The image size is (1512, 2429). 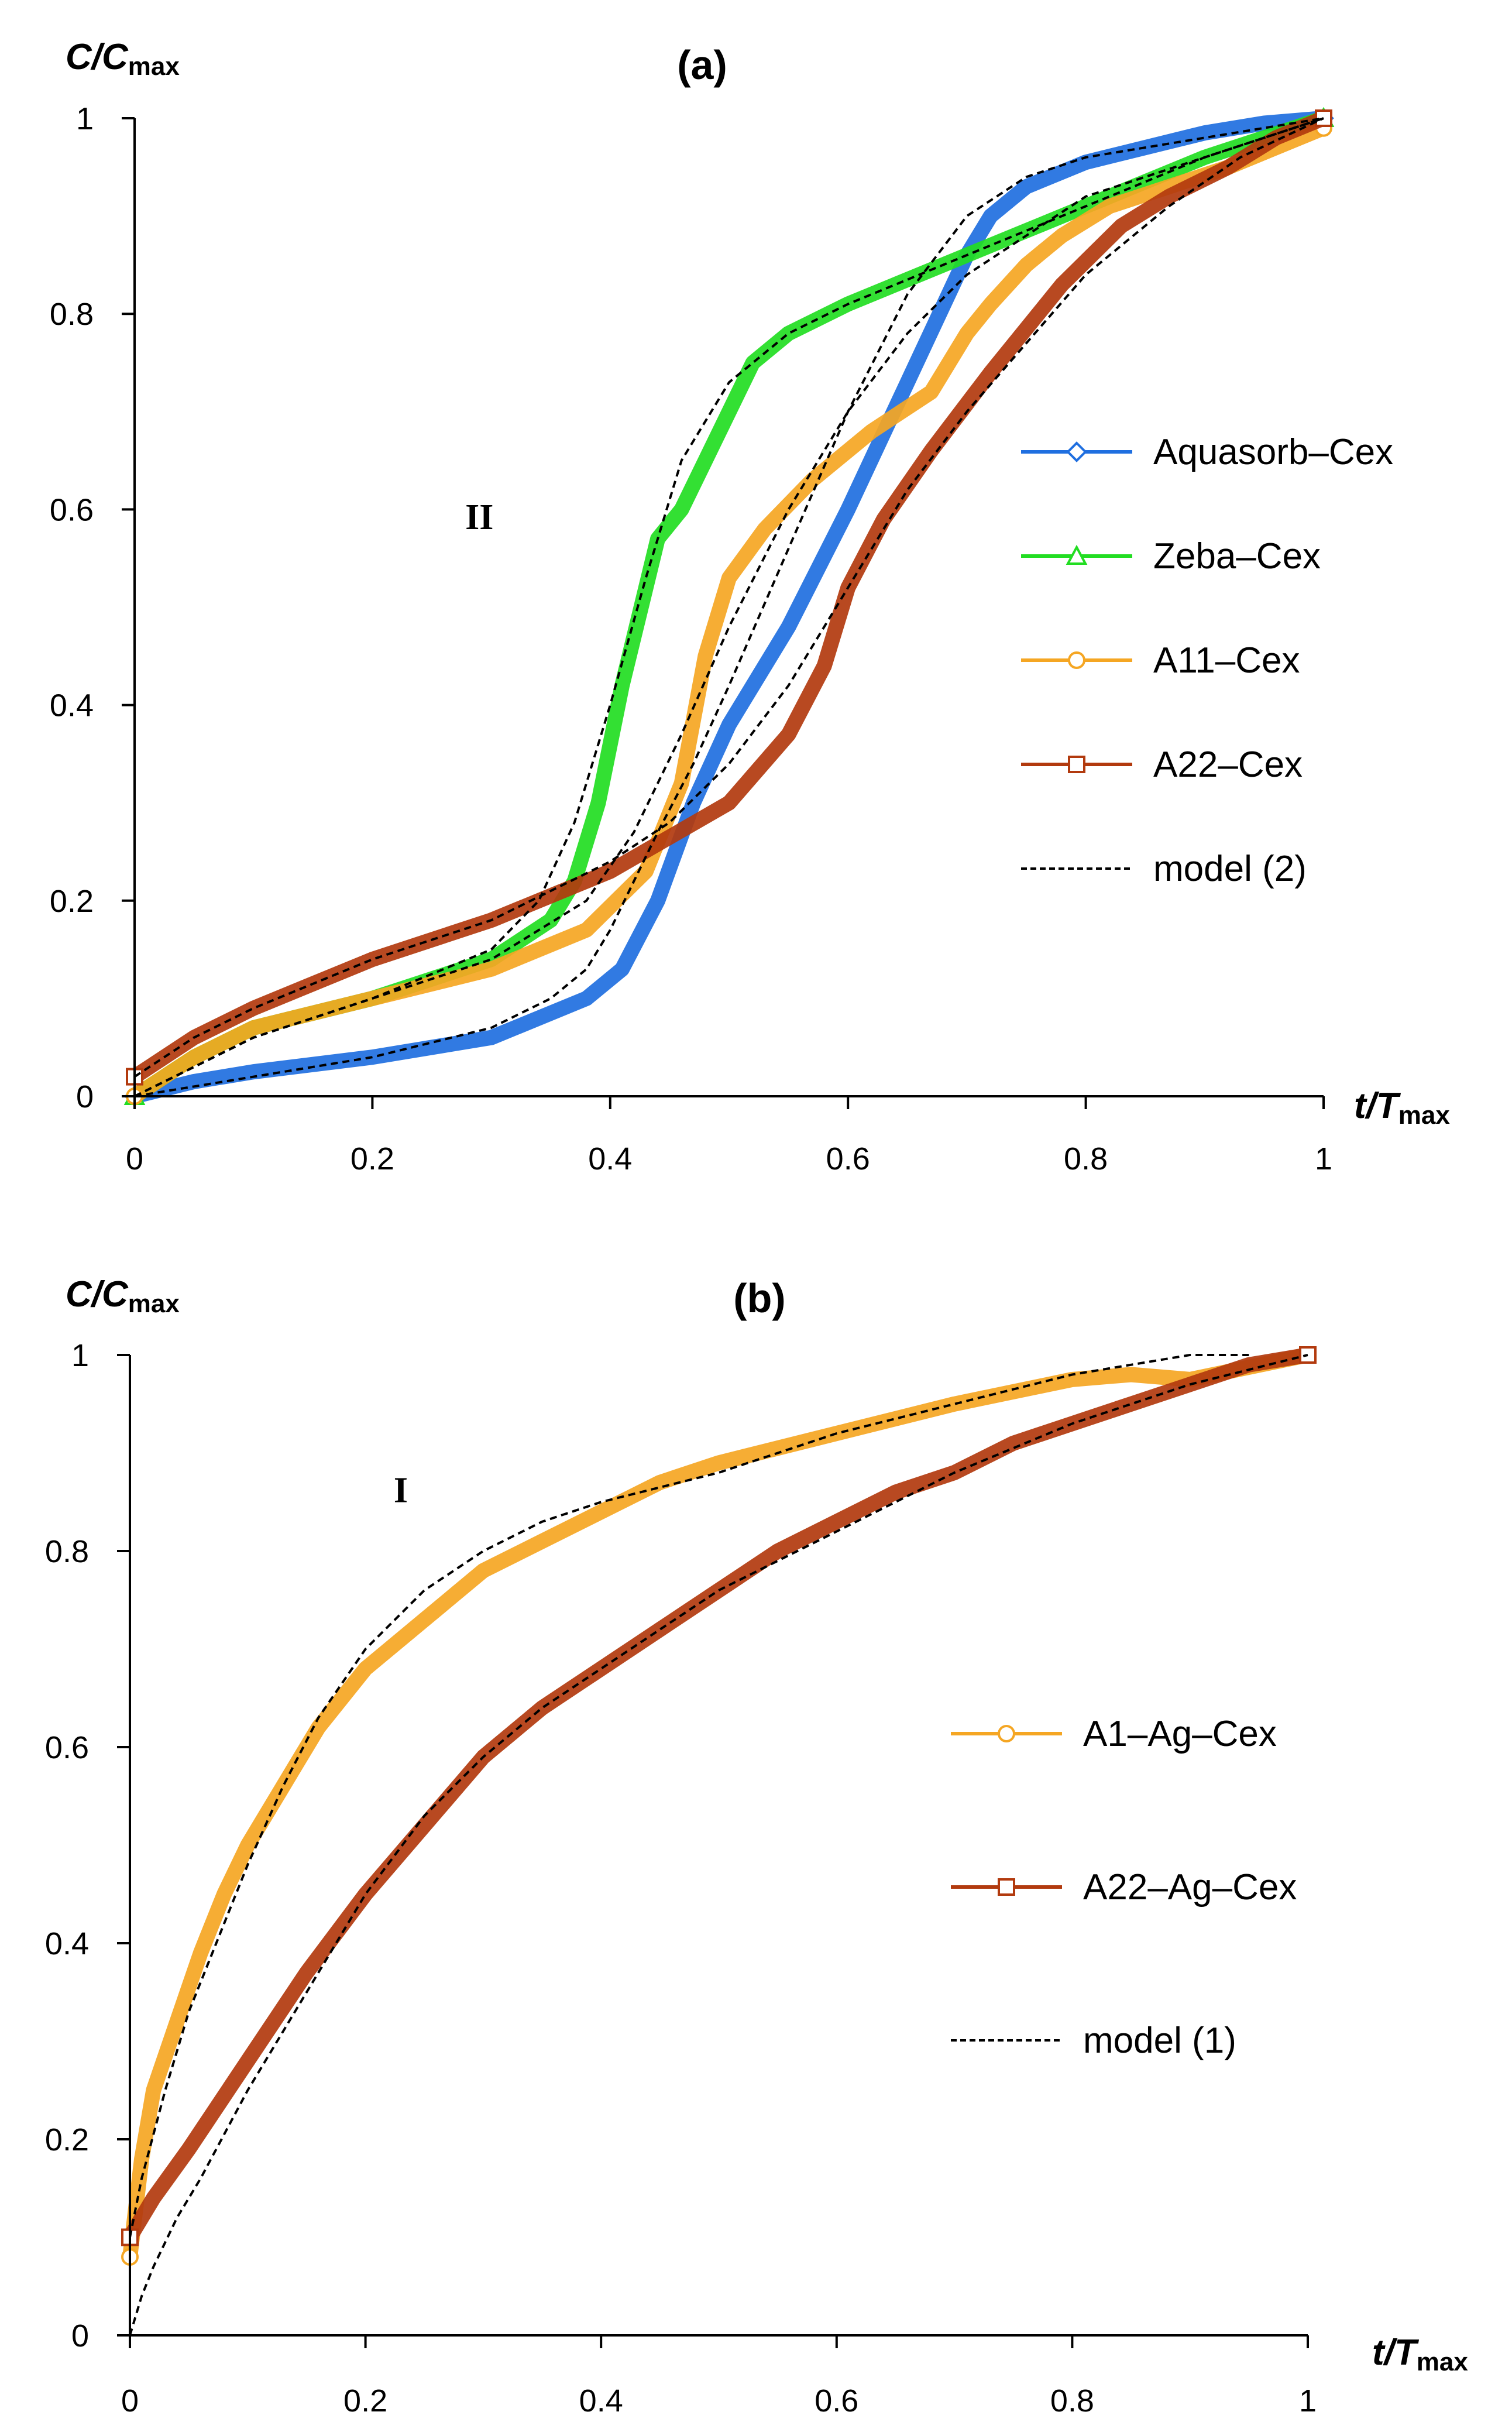 What do you see at coordinates (1180, 1734) in the screenshot?
I see `legend-label: A1–Ag–Cex` at bounding box center [1180, 1734].